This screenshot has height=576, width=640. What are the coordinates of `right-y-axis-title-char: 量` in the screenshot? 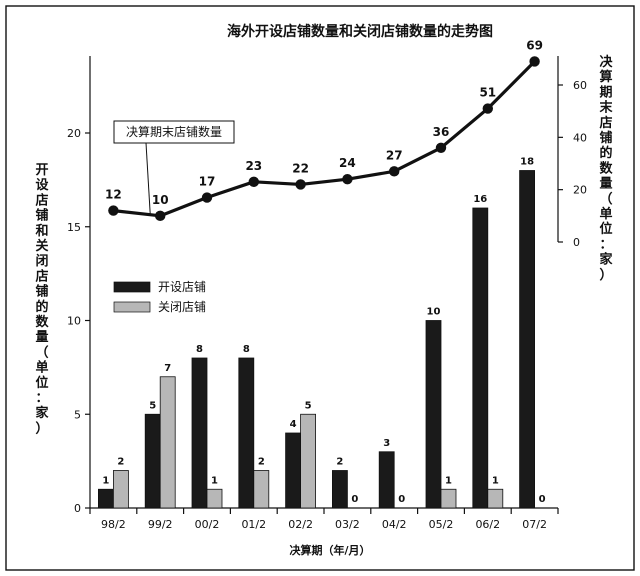 It's located at (605, 184).